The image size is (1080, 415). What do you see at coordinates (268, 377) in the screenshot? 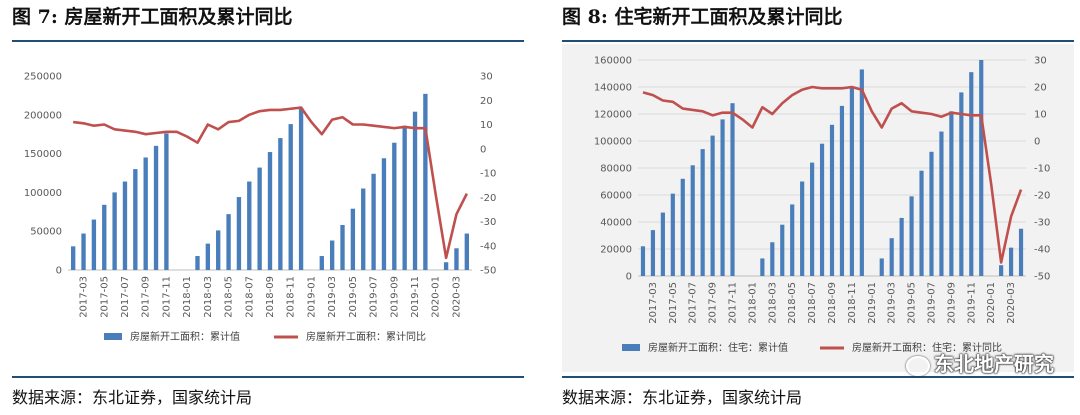
I see `source-divider` at bounding box center [268, 377].